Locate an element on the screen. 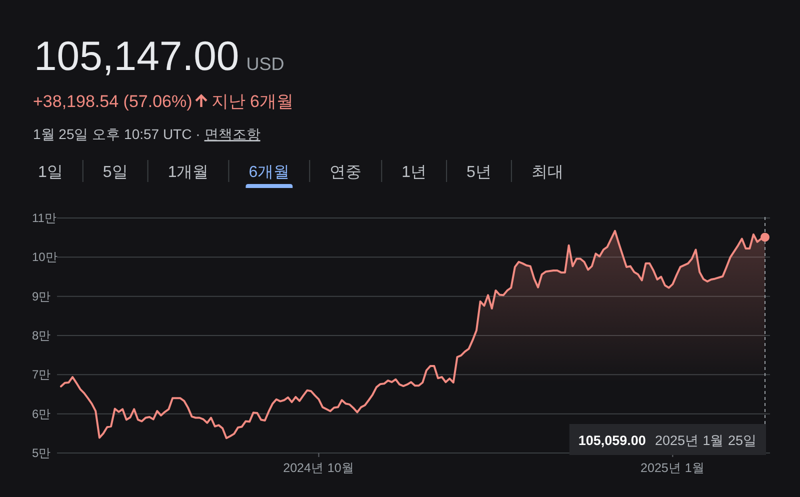 This screenshot has width=800, height=497. y-tick-label: 7만 is located at coordinates (41, 375).